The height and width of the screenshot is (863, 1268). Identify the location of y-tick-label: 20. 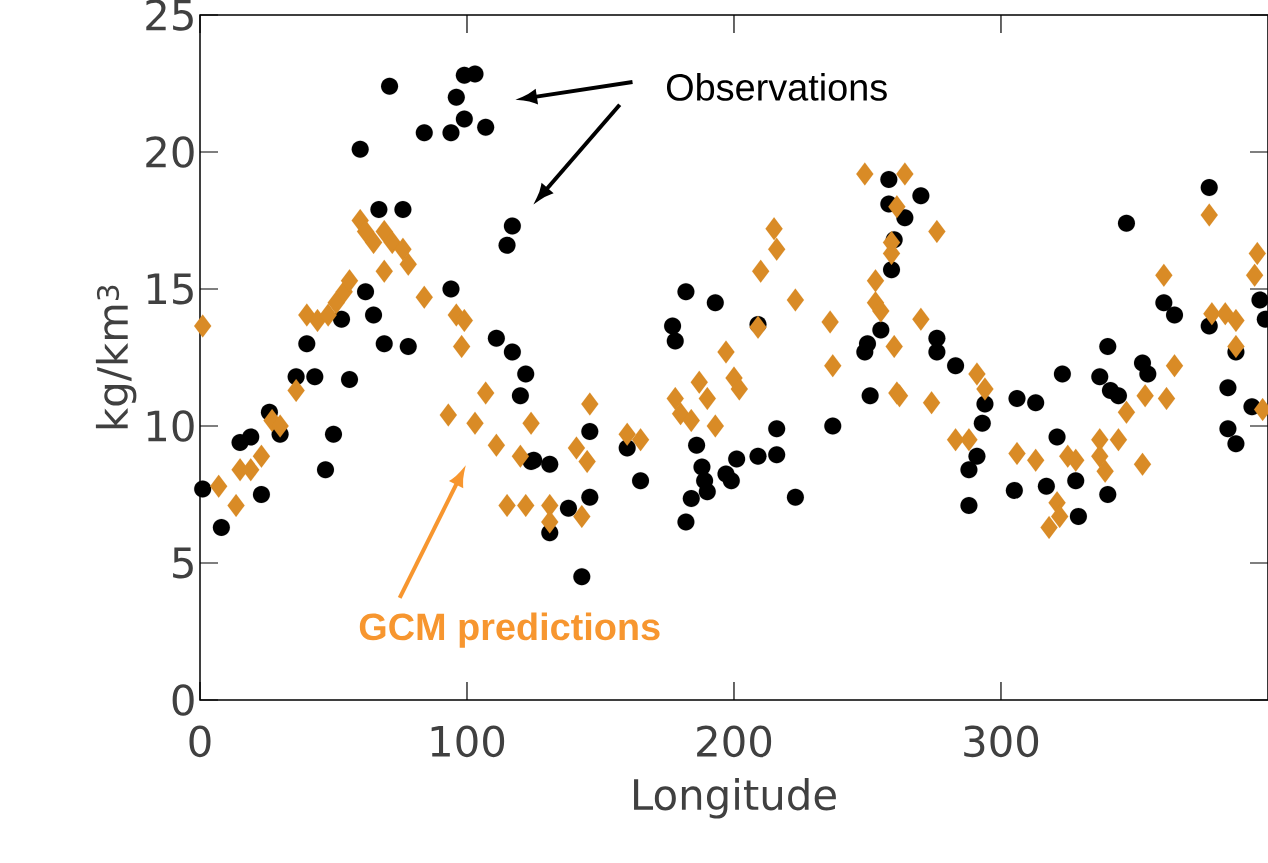
(170, 152).